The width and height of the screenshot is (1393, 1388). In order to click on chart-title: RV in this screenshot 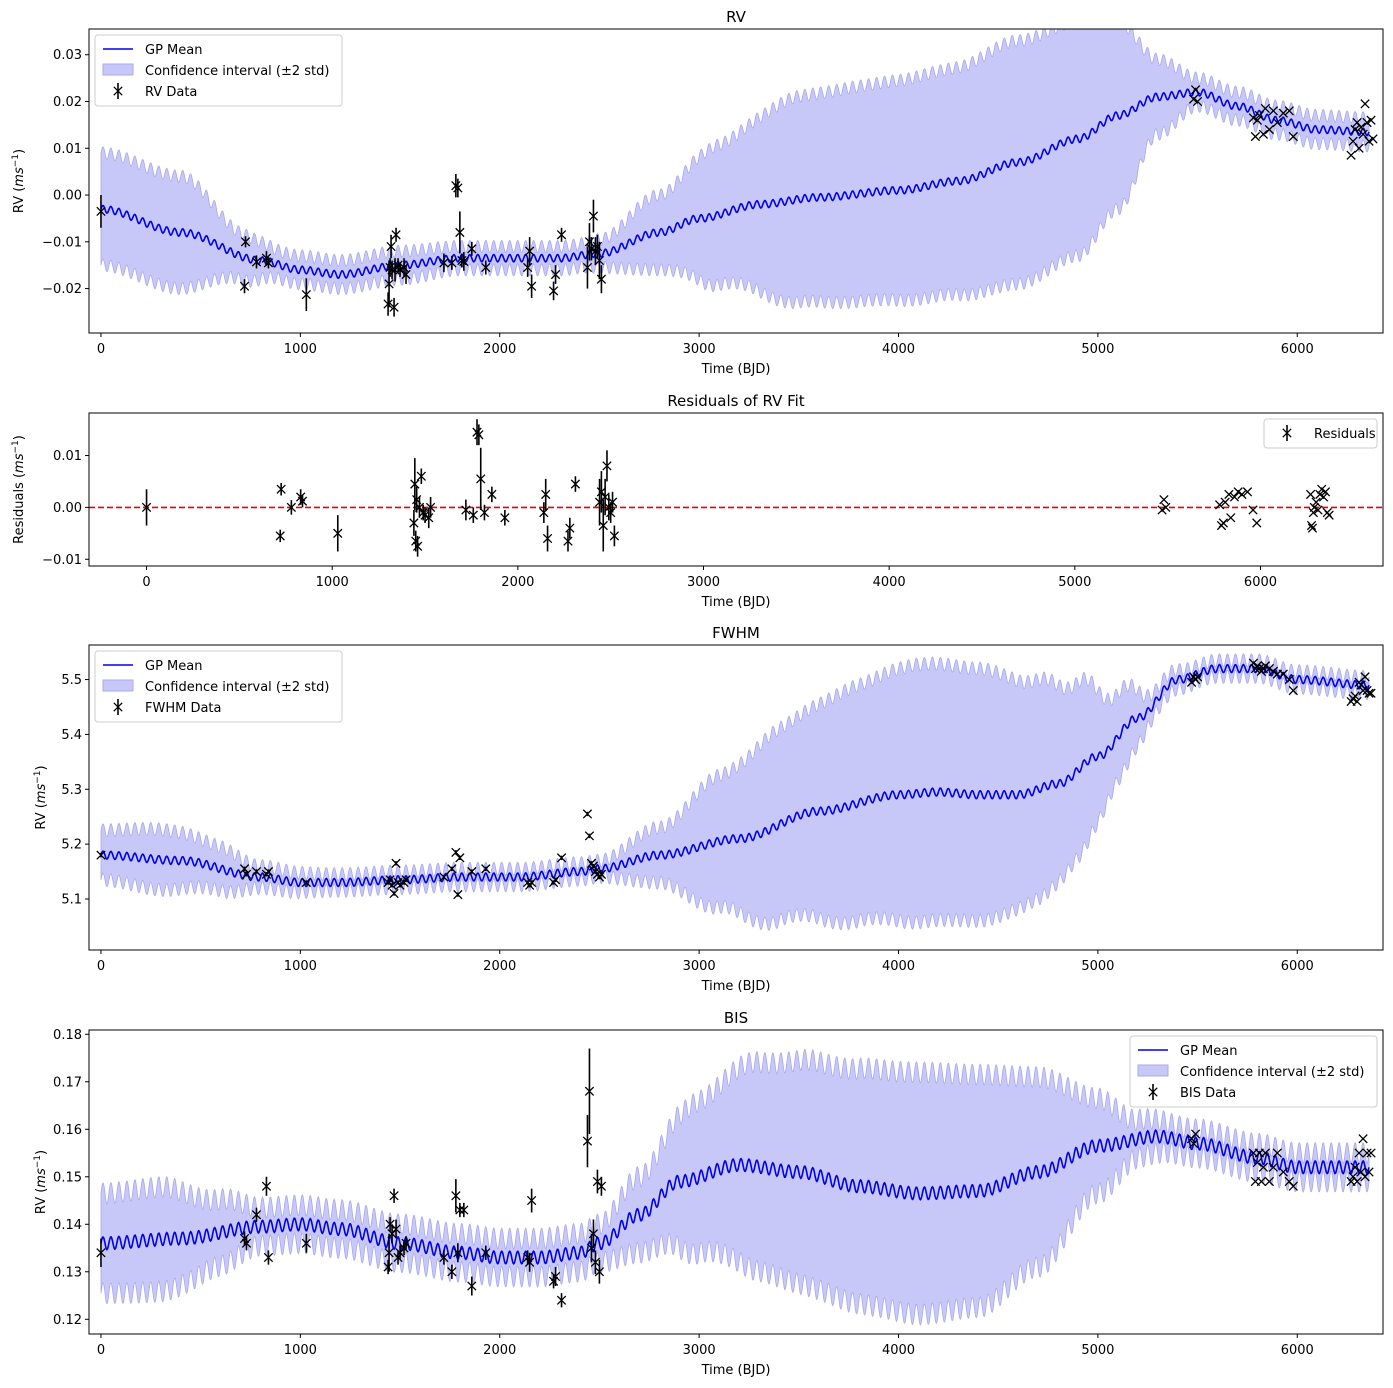, I will do `click(736, 17)`.